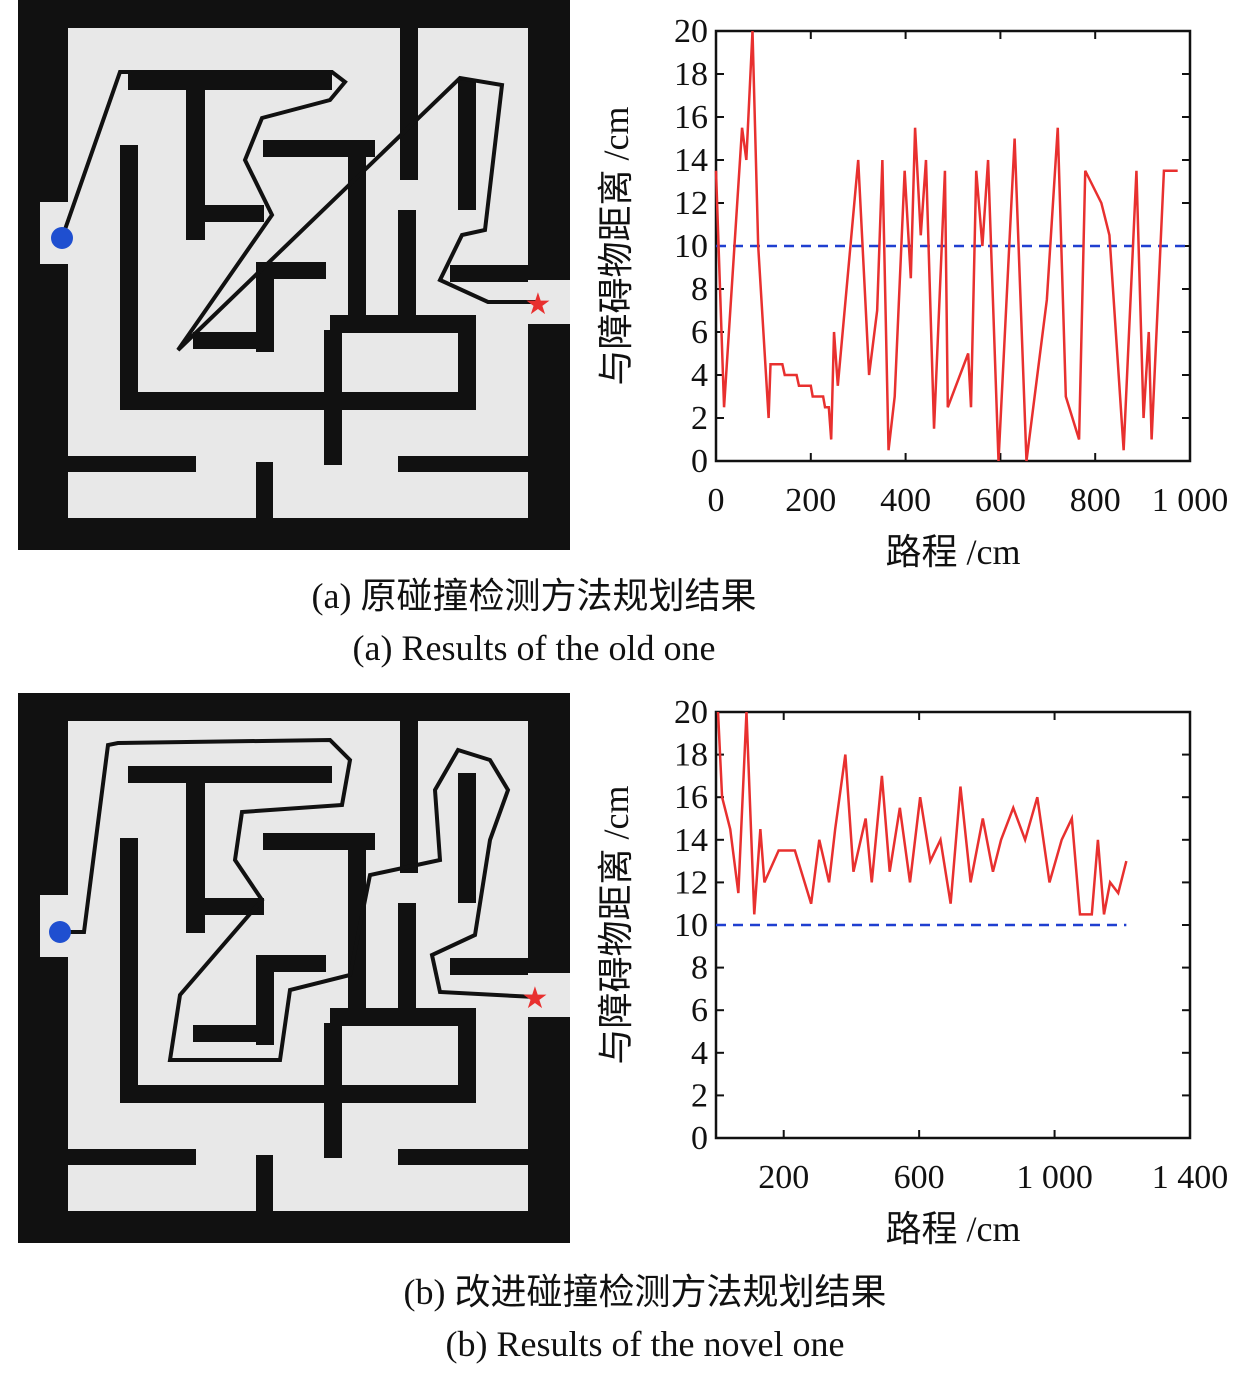 The width and height of the screenshot is (1260, 1381). I want to click on caption: (b) Results of the novel one, so click(645, 1344).